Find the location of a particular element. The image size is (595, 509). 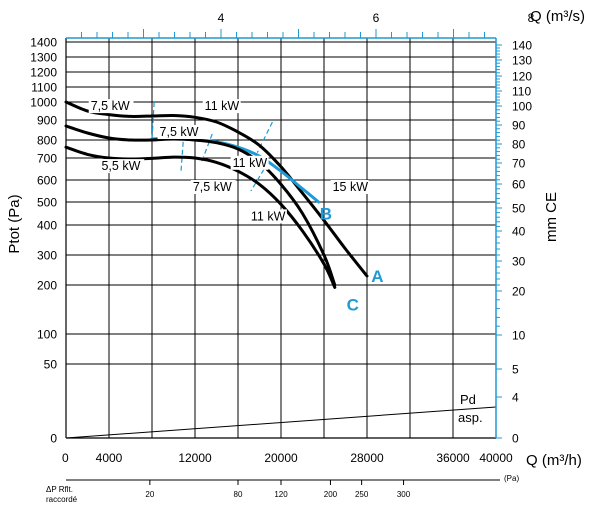

power-label: 5,5 kW is located at coordinates (120, 166).